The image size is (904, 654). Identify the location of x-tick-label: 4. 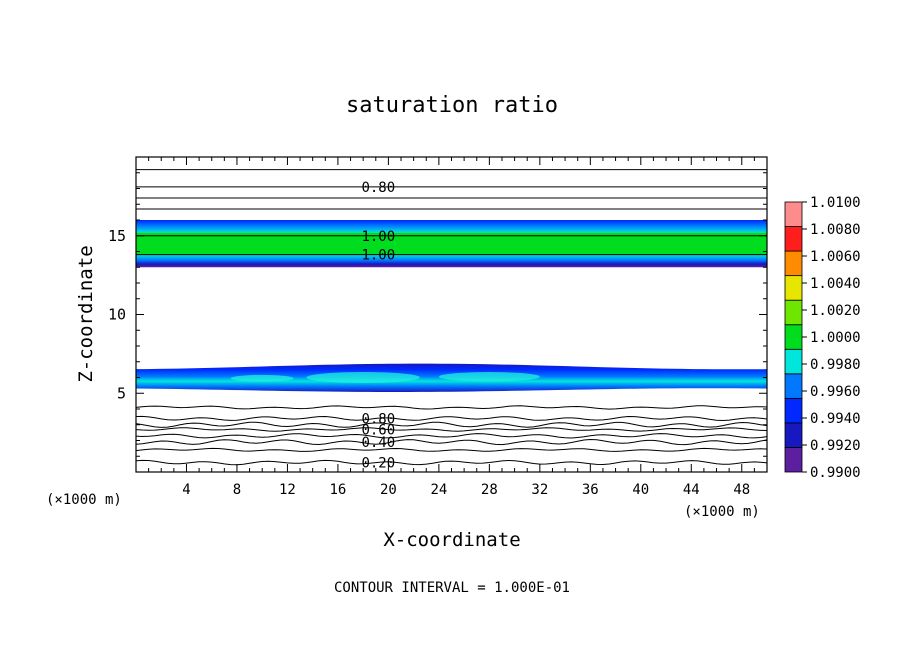
(186, 490).